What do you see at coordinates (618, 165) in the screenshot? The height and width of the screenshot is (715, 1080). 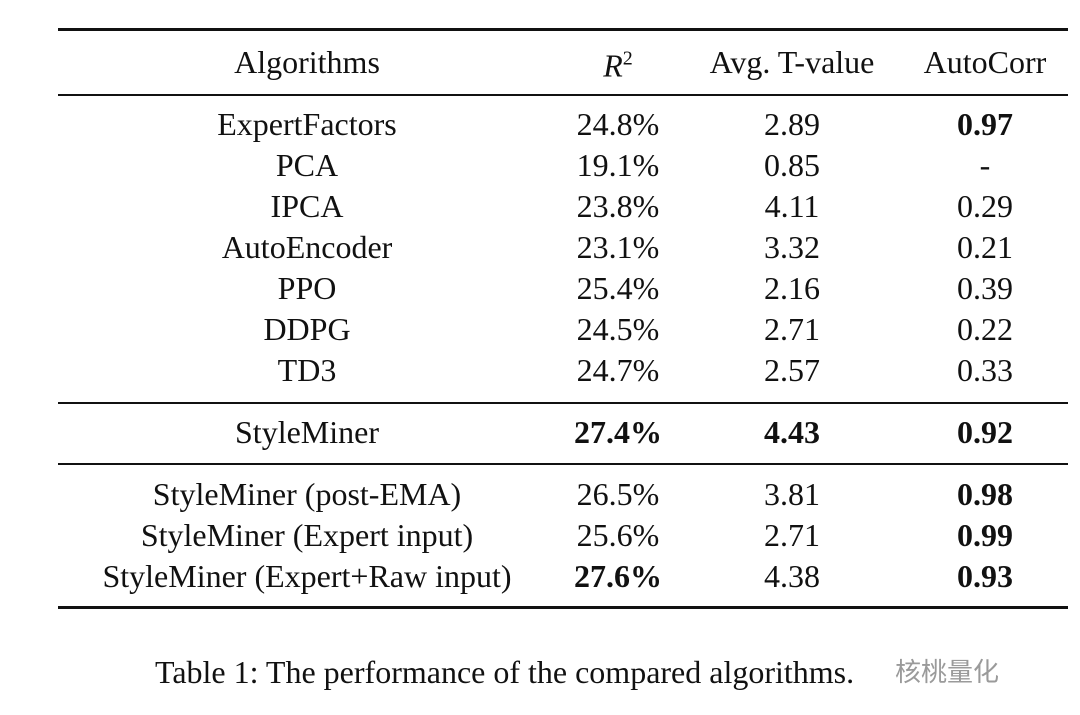 I see `table-cell: 19.1%` at bounding box center [618, 165].